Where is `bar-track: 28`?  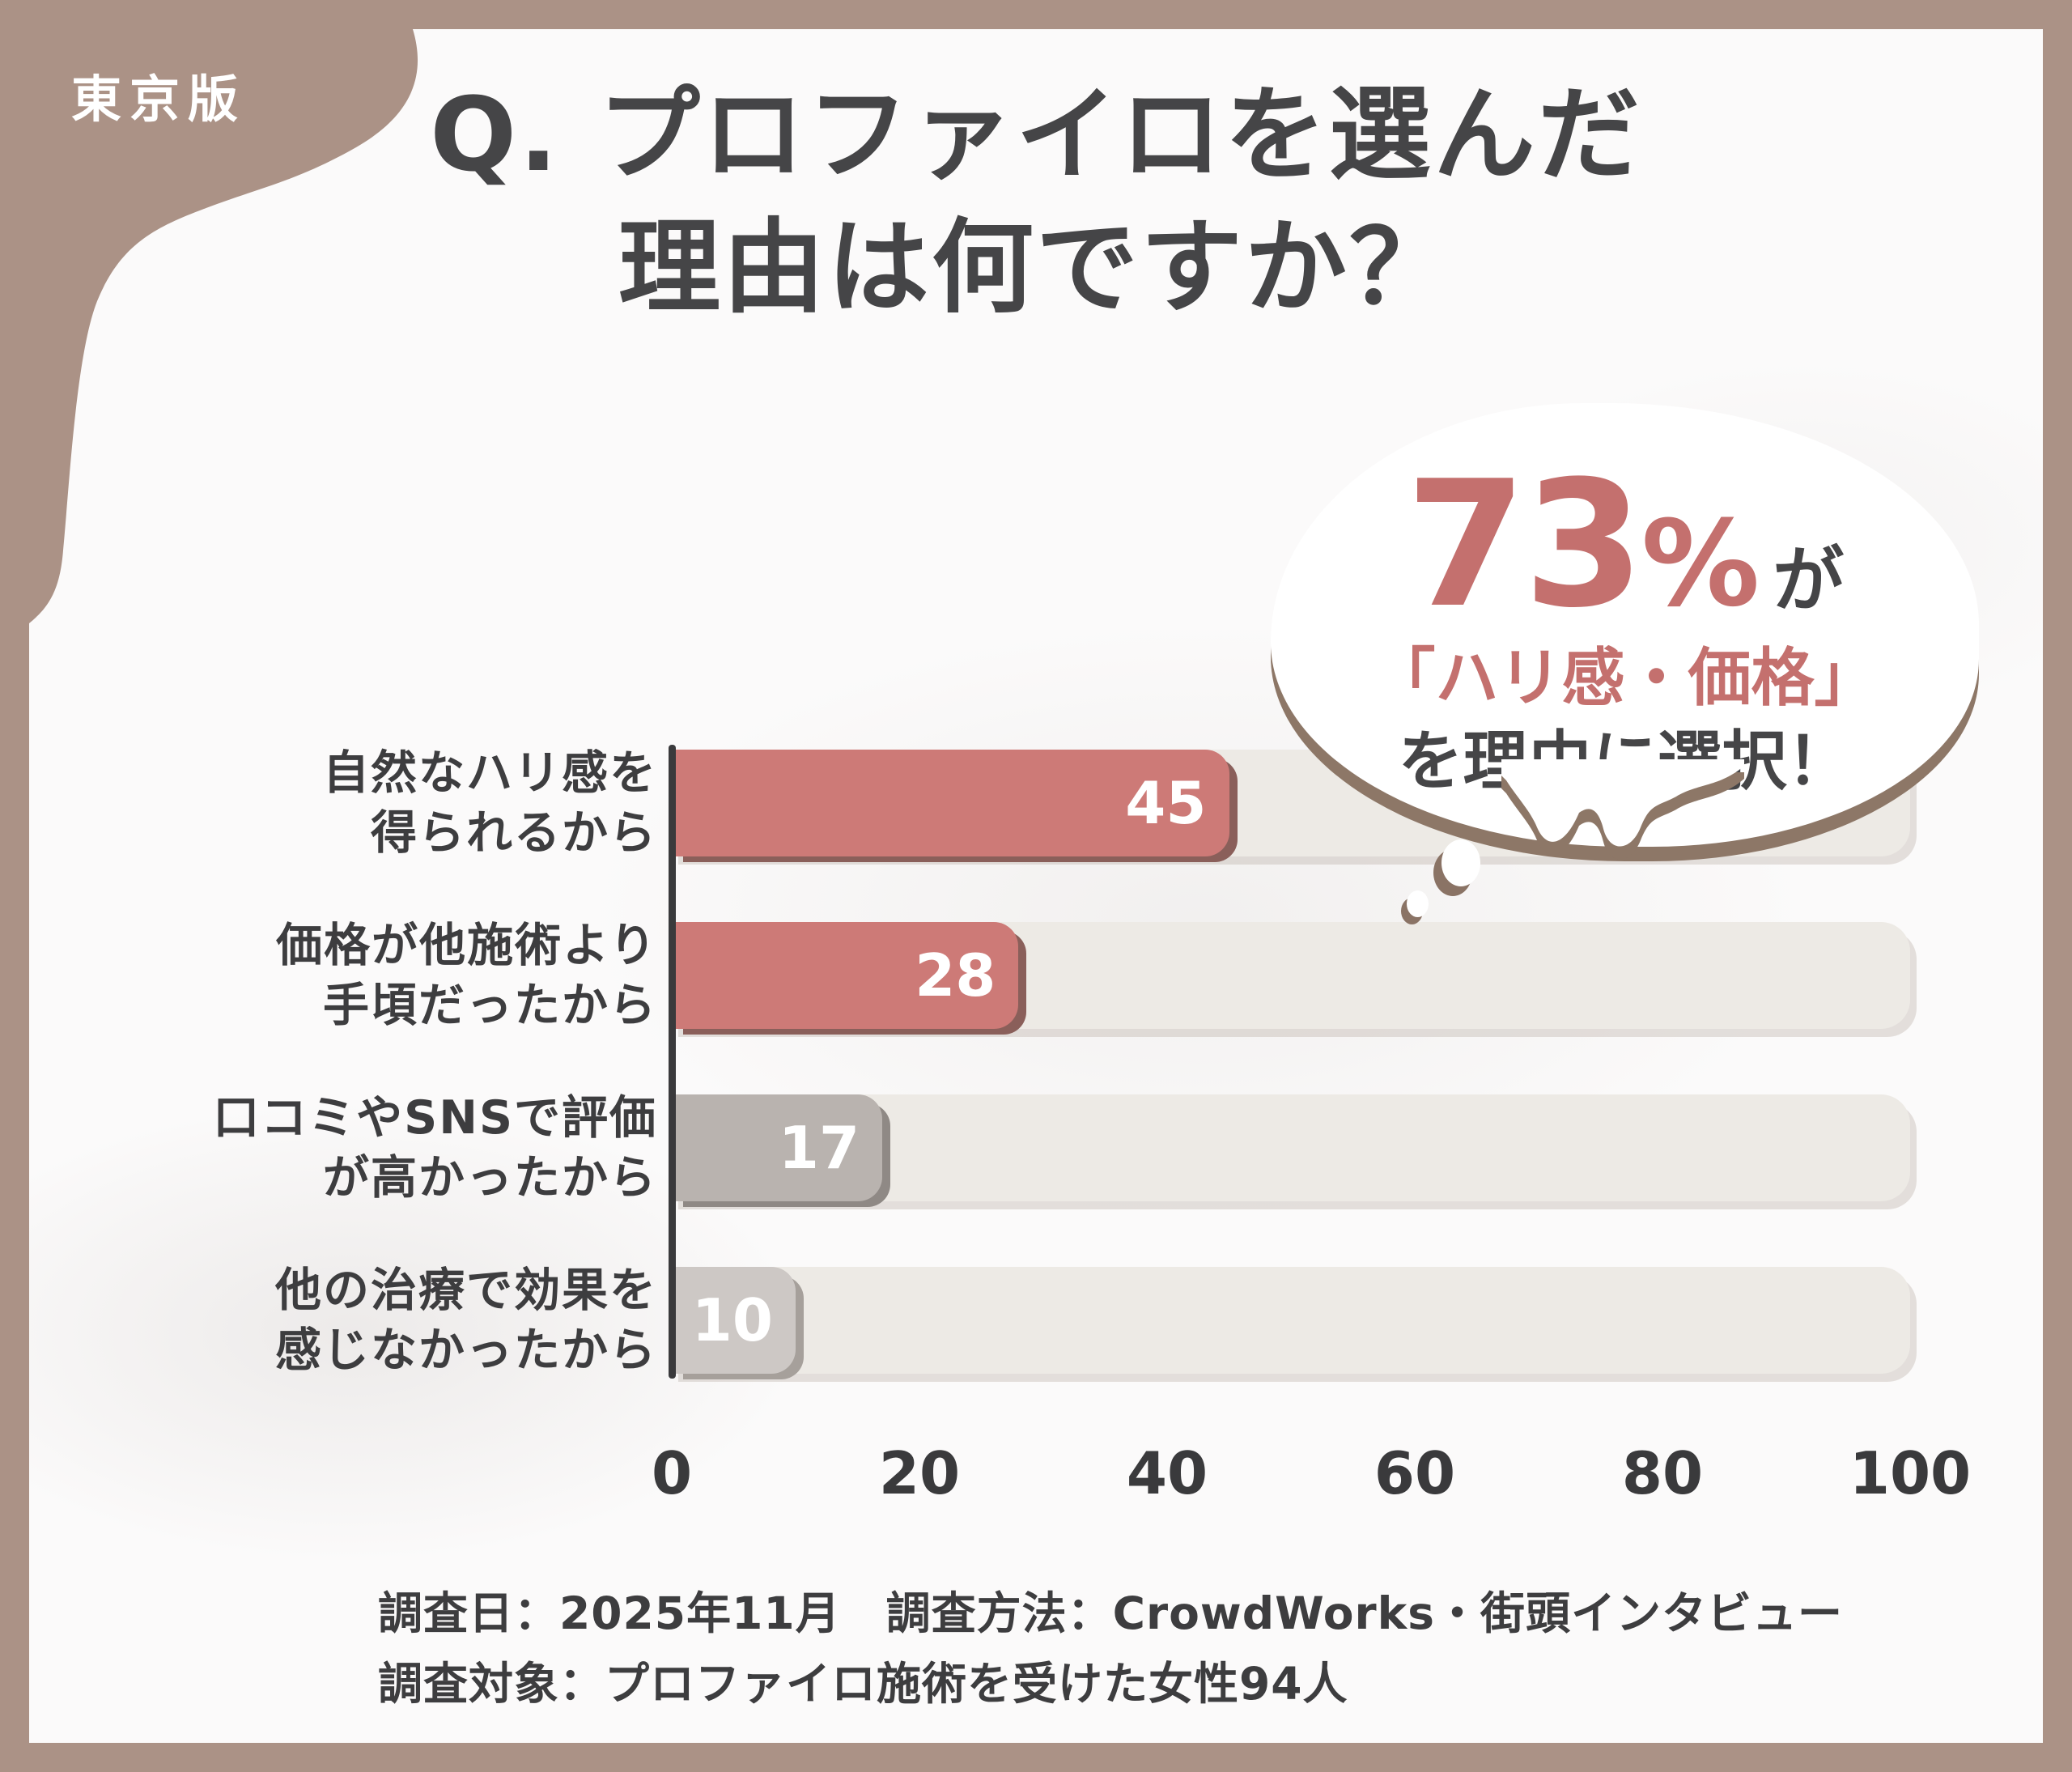
bar-track: 28 is located at coordinates (1291, 976).